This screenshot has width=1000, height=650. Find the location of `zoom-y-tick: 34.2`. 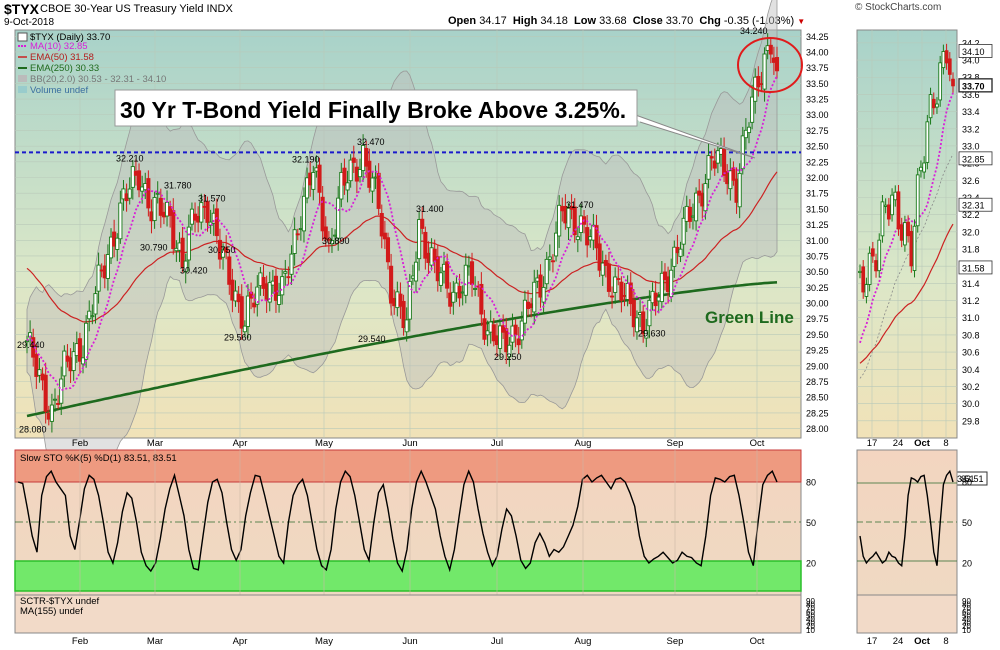

zoom-y-tick: 34.2 is located at coordinates (971, 43).